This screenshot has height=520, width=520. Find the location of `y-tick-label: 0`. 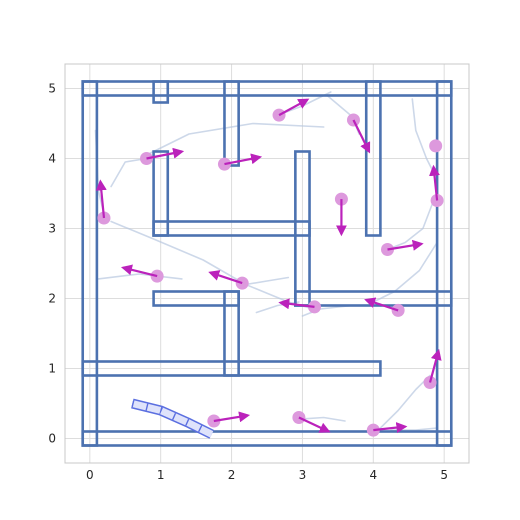

y-tick-label: 0 is located at coordinates (52, 439).